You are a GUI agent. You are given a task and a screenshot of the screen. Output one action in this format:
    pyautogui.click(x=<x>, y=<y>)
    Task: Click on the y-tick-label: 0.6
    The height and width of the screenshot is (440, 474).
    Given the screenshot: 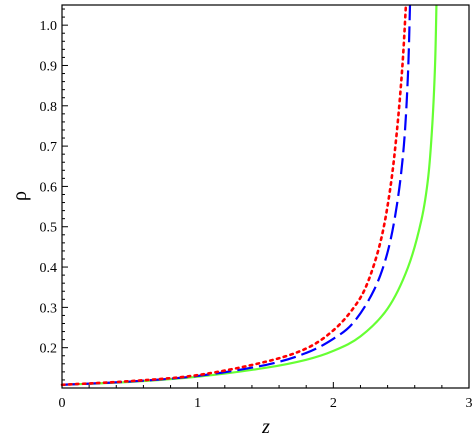 What is the action you would take?
    pyautogui.click(x=49, y=187)
    